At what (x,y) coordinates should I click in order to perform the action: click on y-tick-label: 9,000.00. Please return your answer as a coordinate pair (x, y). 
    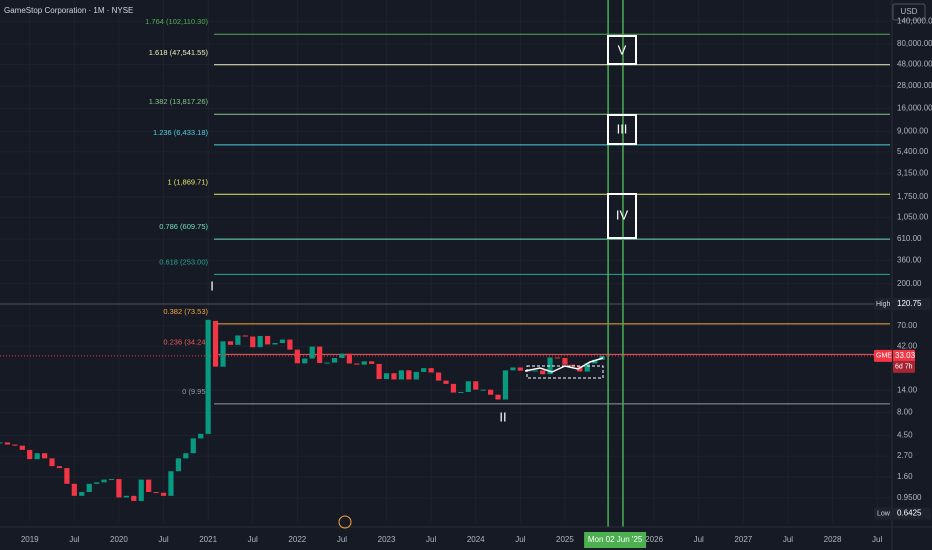
    Looking at the image, I should click on (913, 131).